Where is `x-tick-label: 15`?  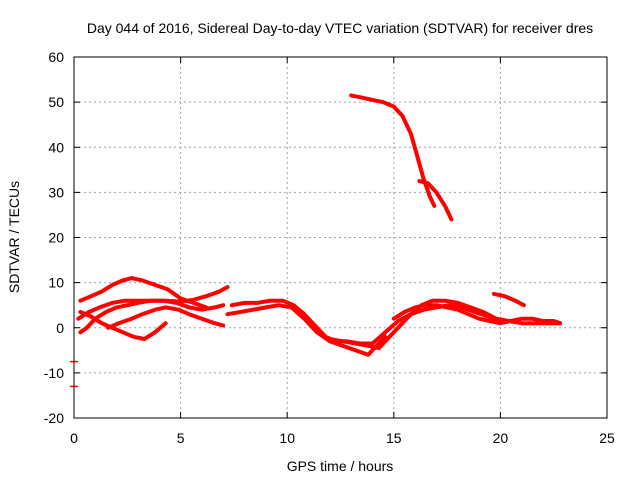
x-tick-label: 15 is located at coordinates (394, 438).